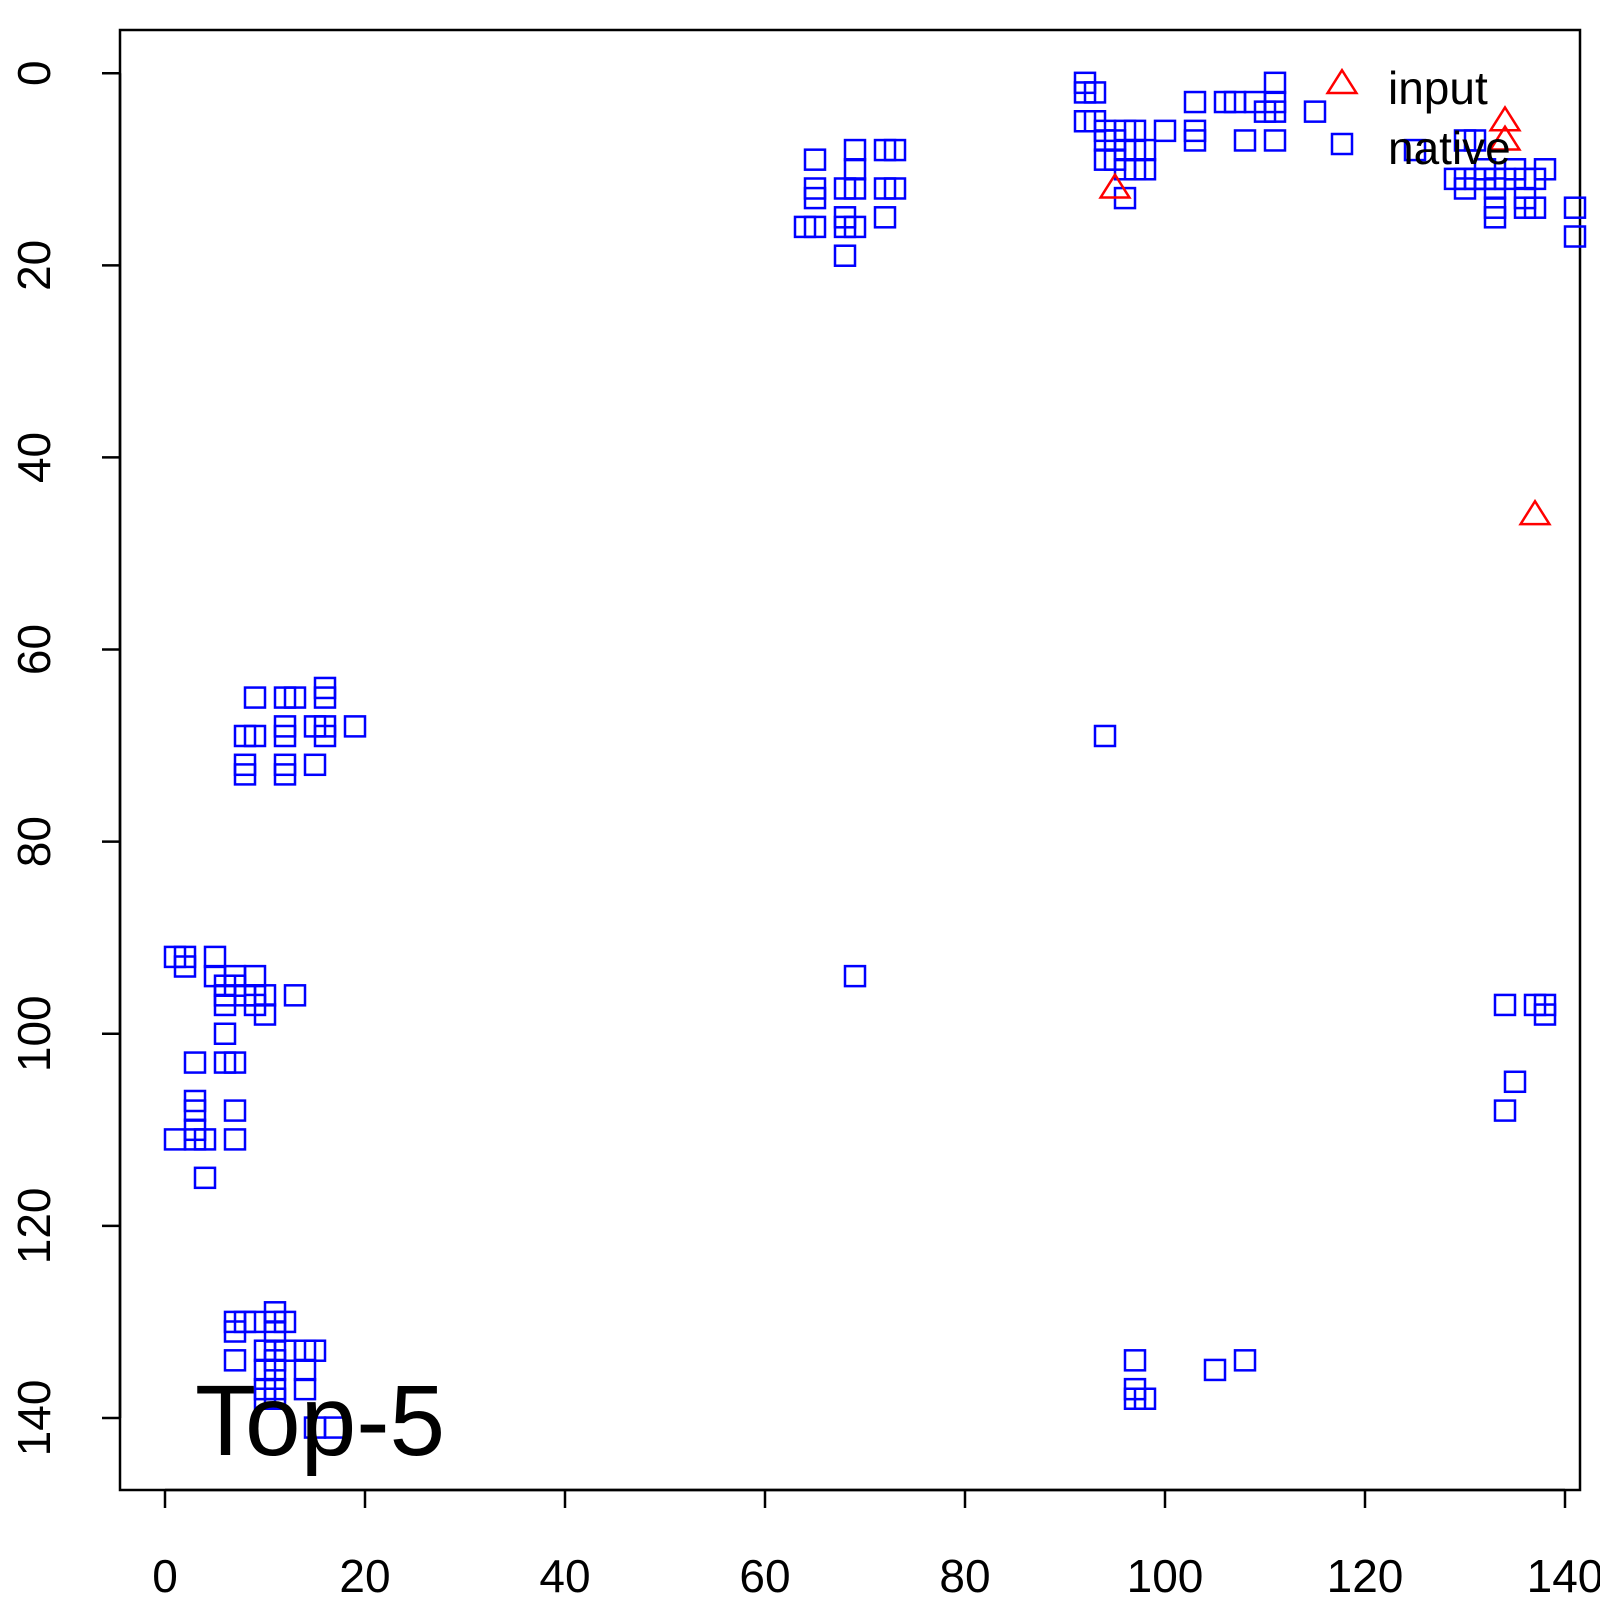 The width and height of the screenshot is (1600, 1600). I want to click on plot-annotation: Top-5, so click(320, 1421).